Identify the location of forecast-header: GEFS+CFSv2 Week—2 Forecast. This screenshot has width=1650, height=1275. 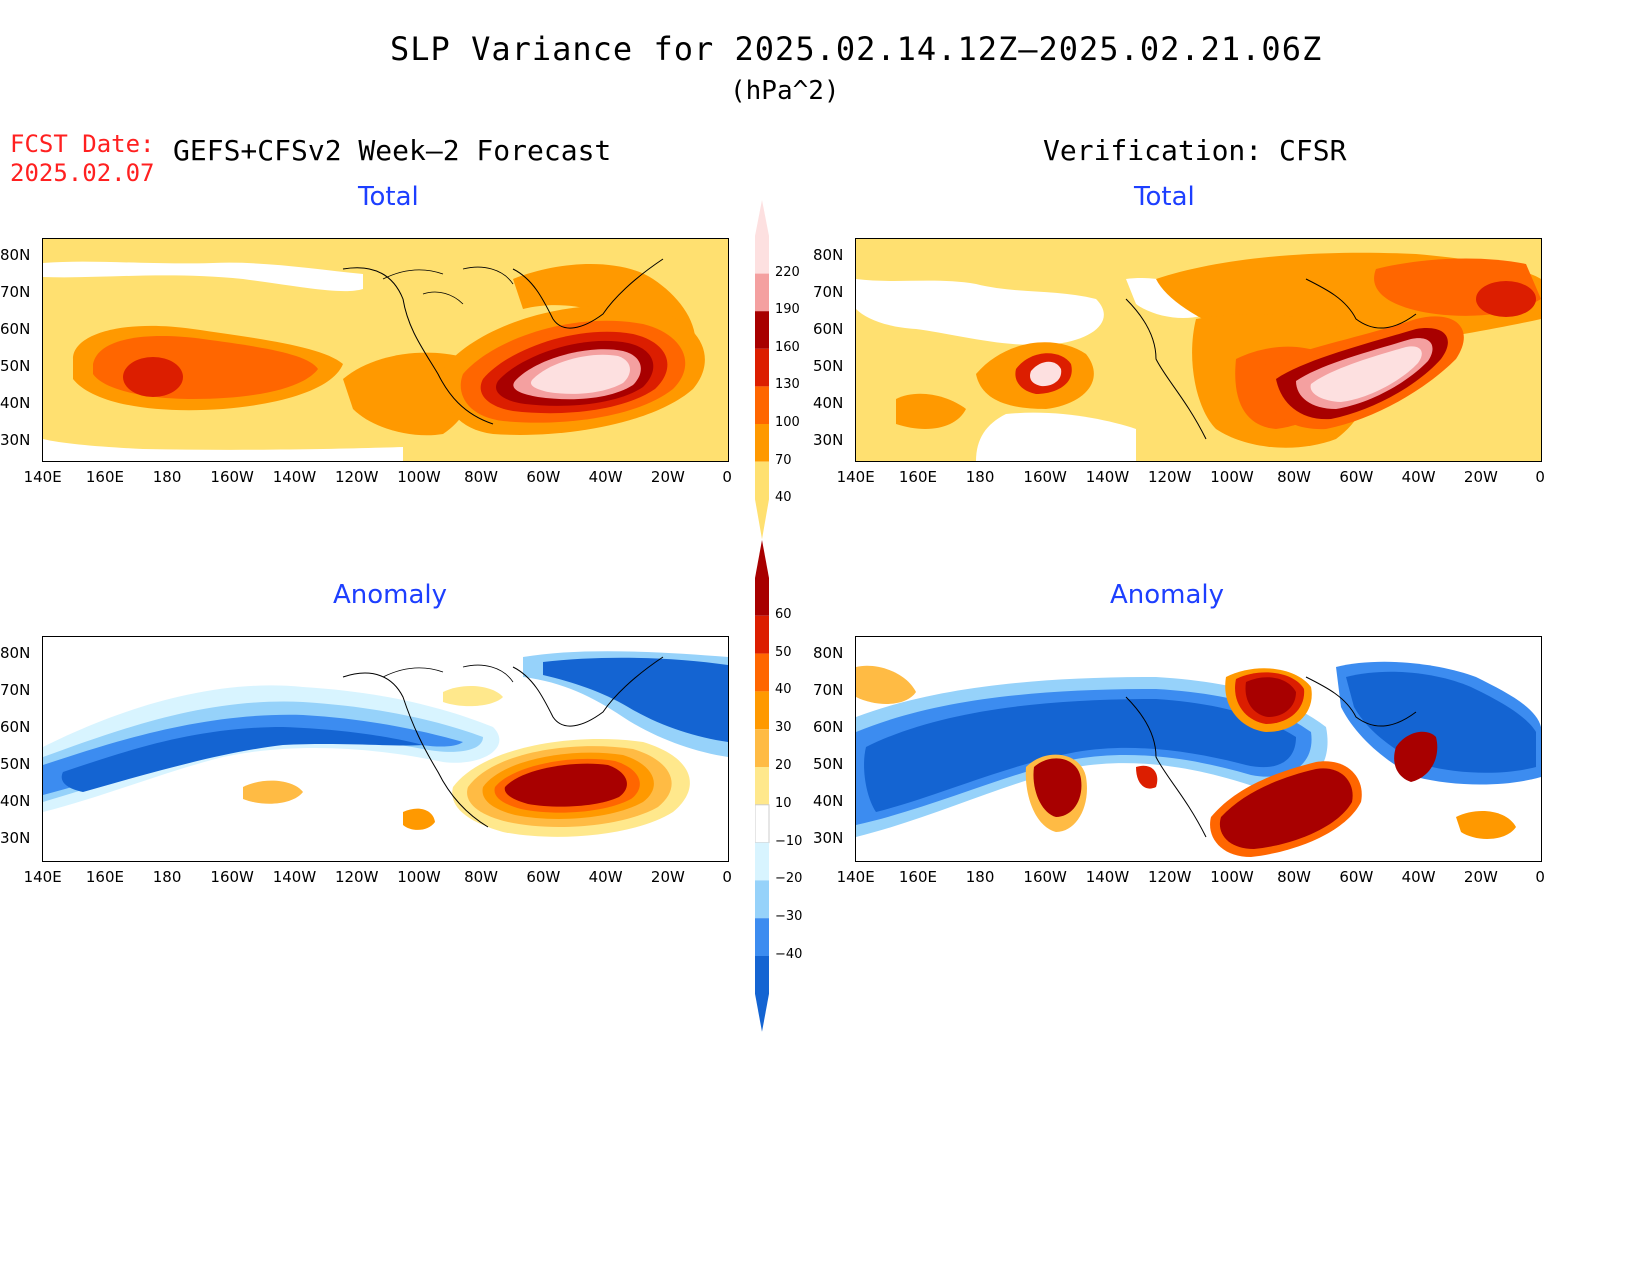
(392, 150).